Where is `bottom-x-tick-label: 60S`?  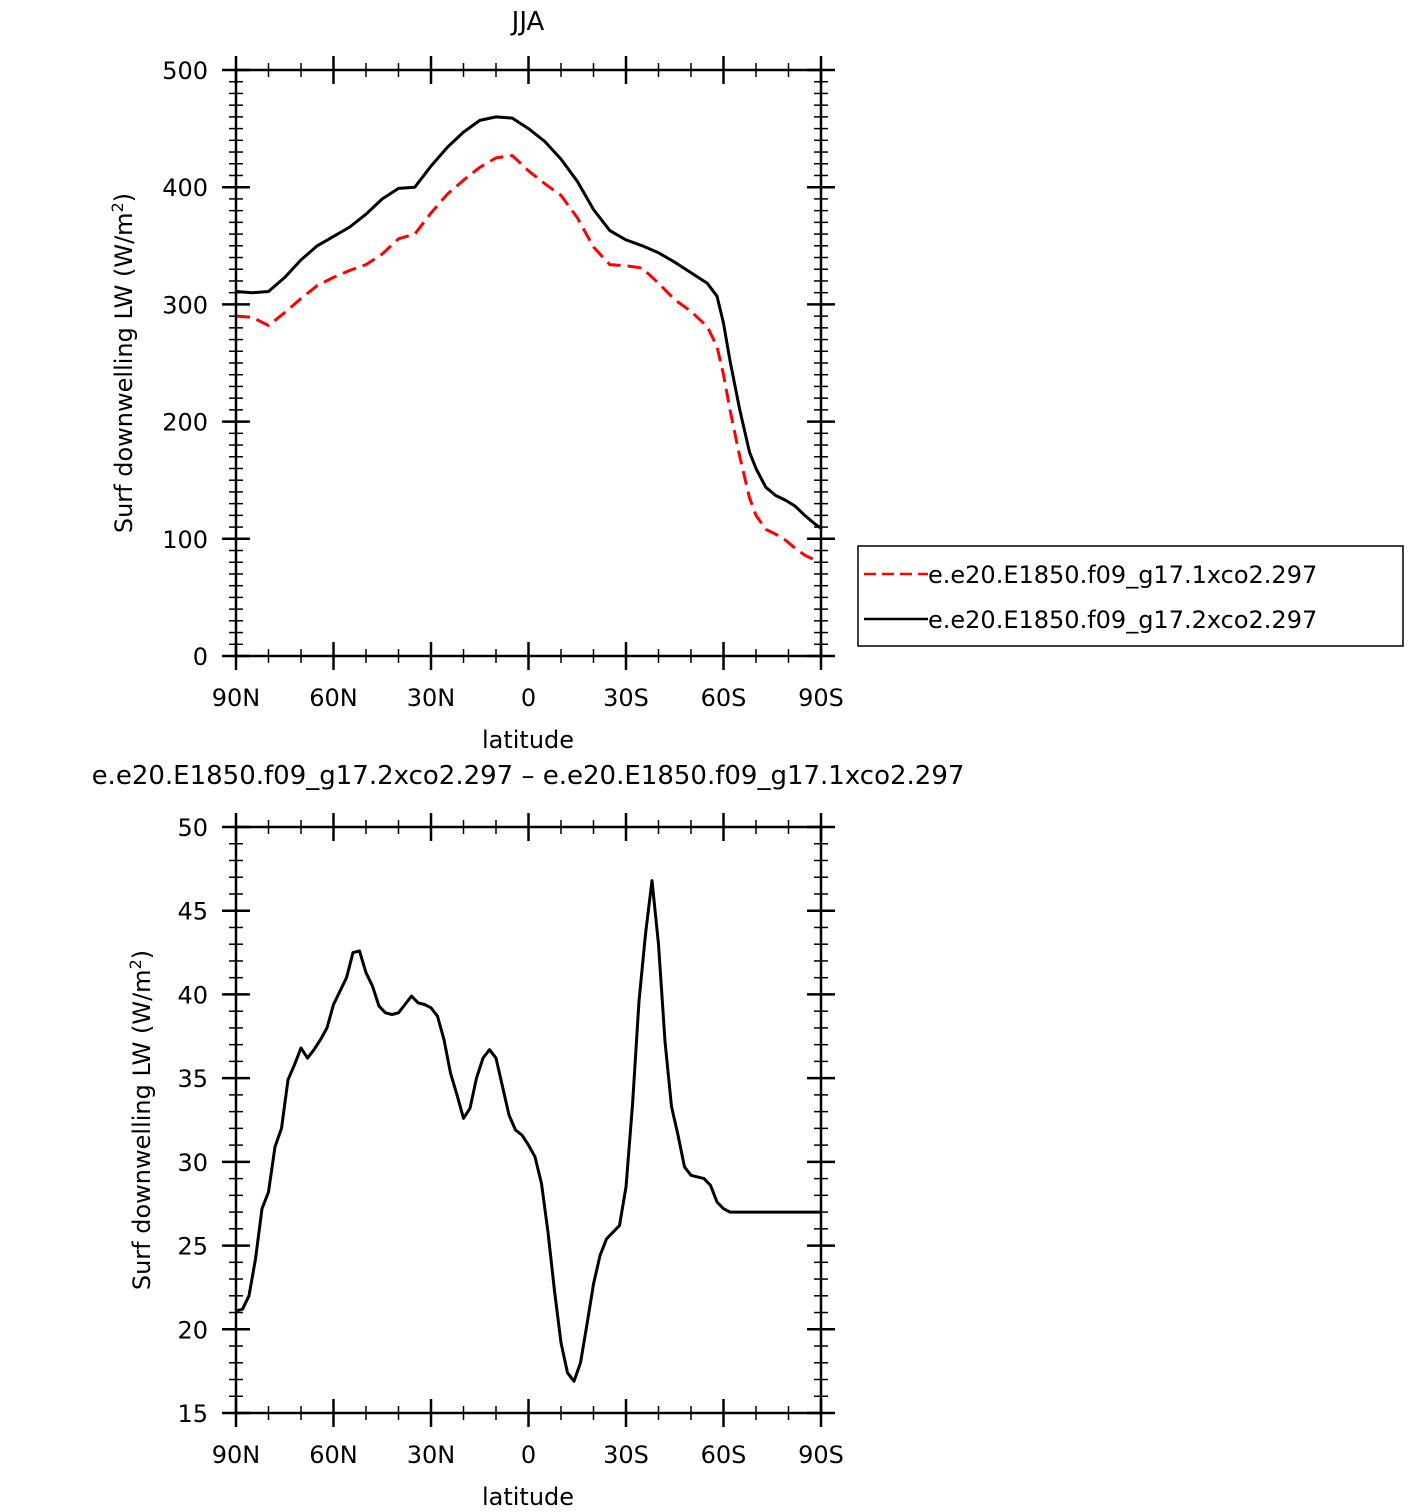 bottom-x-tick-label: 60S is located at coordinates (724, 1455).